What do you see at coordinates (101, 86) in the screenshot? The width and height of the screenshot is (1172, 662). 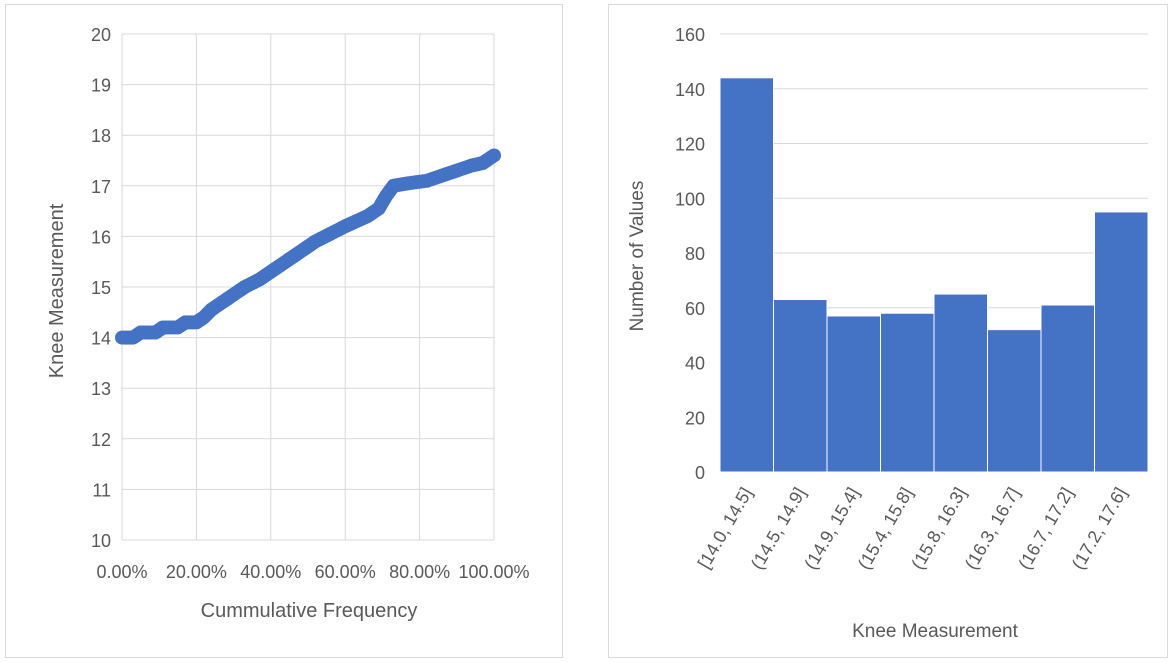 I see `scatter-y-tick-label: 19` at bounding box center [101, 86].